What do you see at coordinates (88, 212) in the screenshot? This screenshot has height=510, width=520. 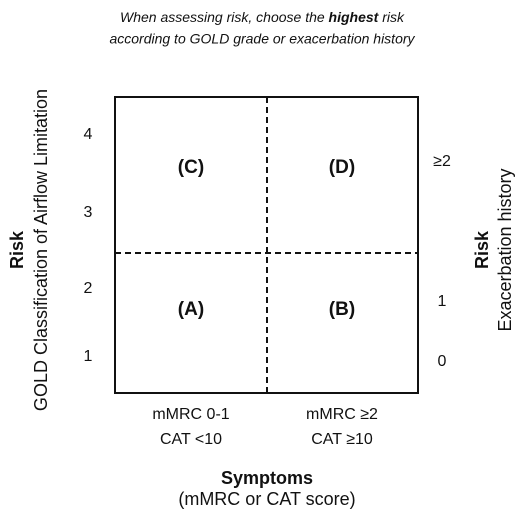 I see `scale-label: 3` at bounding box center [88, 212].